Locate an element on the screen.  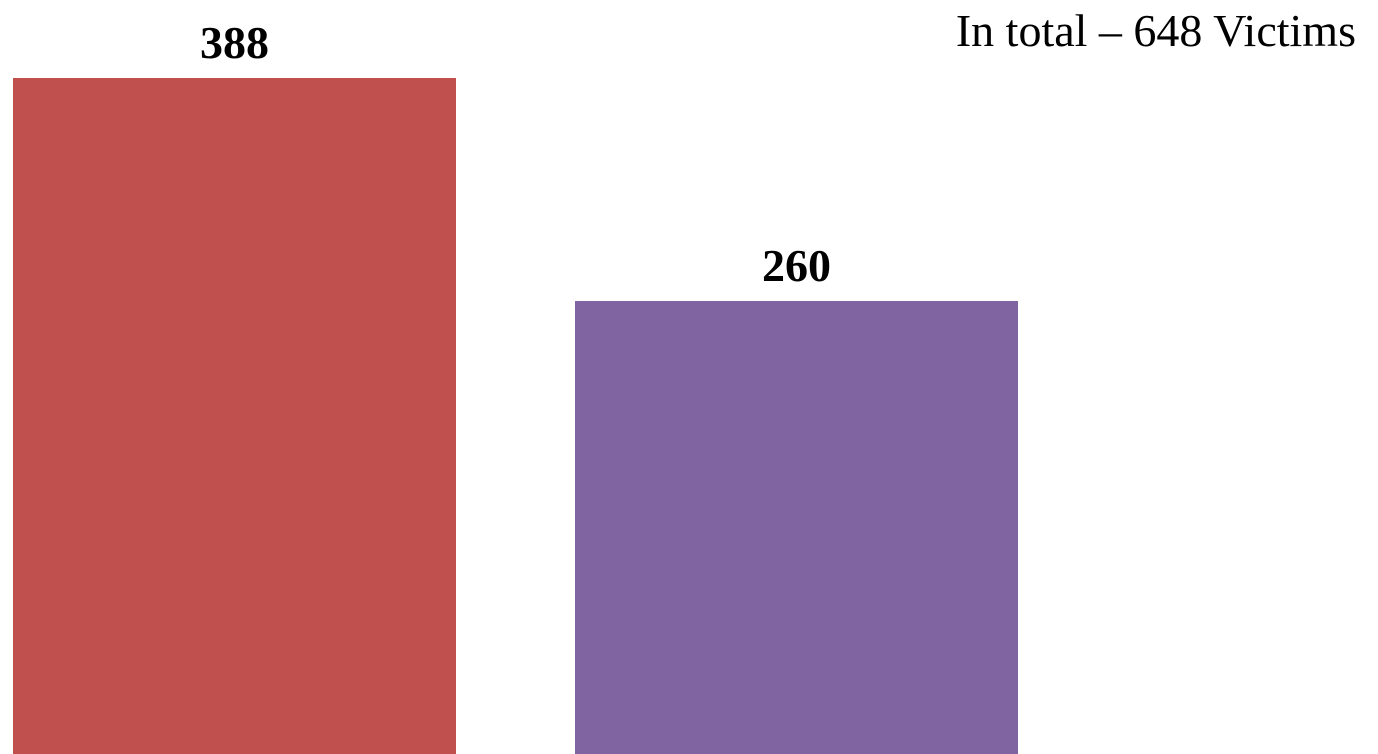
bar-value-label-2: 260 is located at coordinates (796, 265).